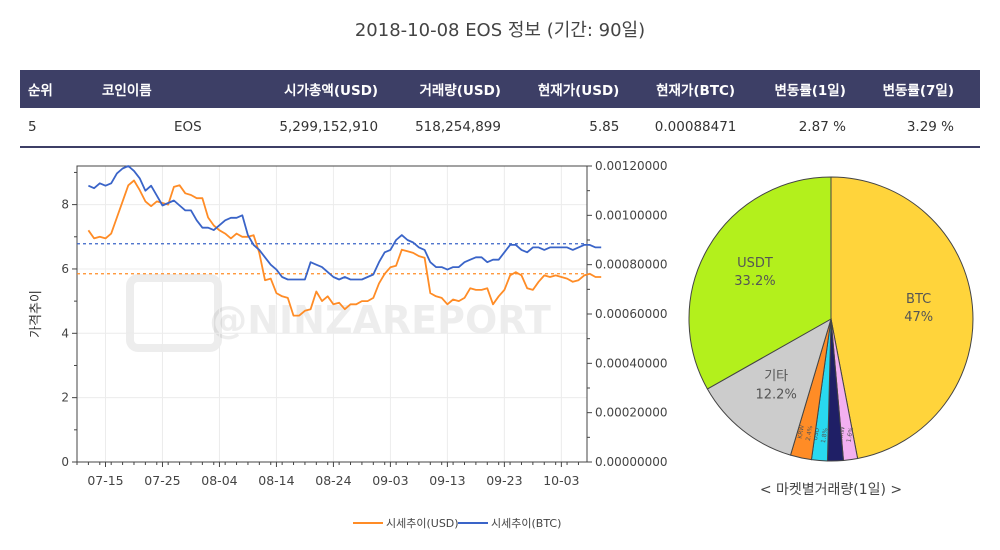 The height and width of the screenshot is (550, 1000). Describe the element at coordinates (458, 127) in the screenshot. I see `cell-volume: 518,254,899` at that location.